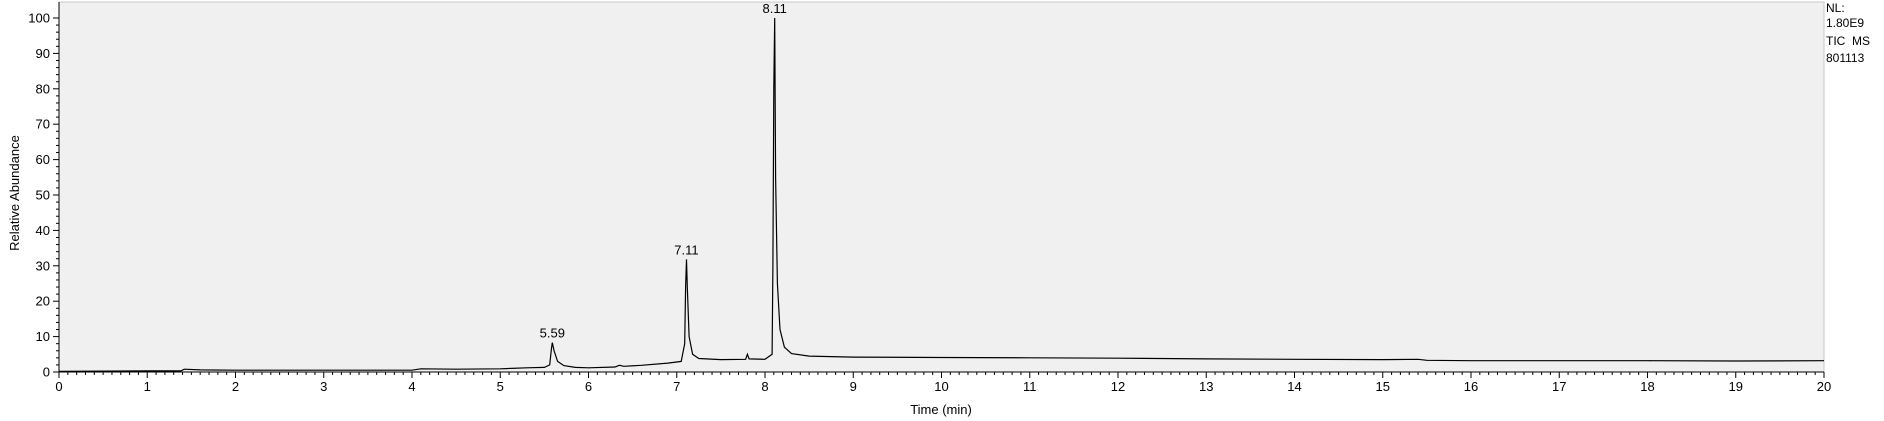  Describe the element at coordinates (1294, 386) in the screenshot. I see `x-tick-label: 14` at that location.